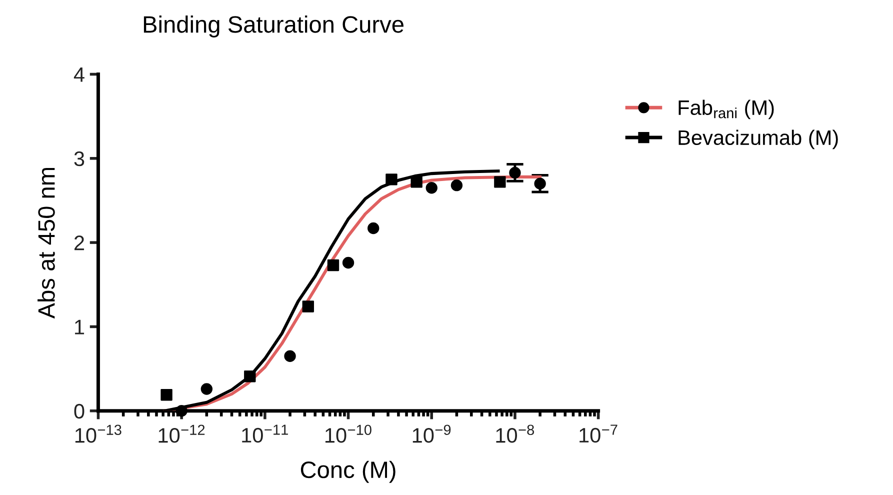  Describe the element at coordinates (46, 243) in the screenshot. I see `y-axis-title: Abs at 450 nm` at that location.